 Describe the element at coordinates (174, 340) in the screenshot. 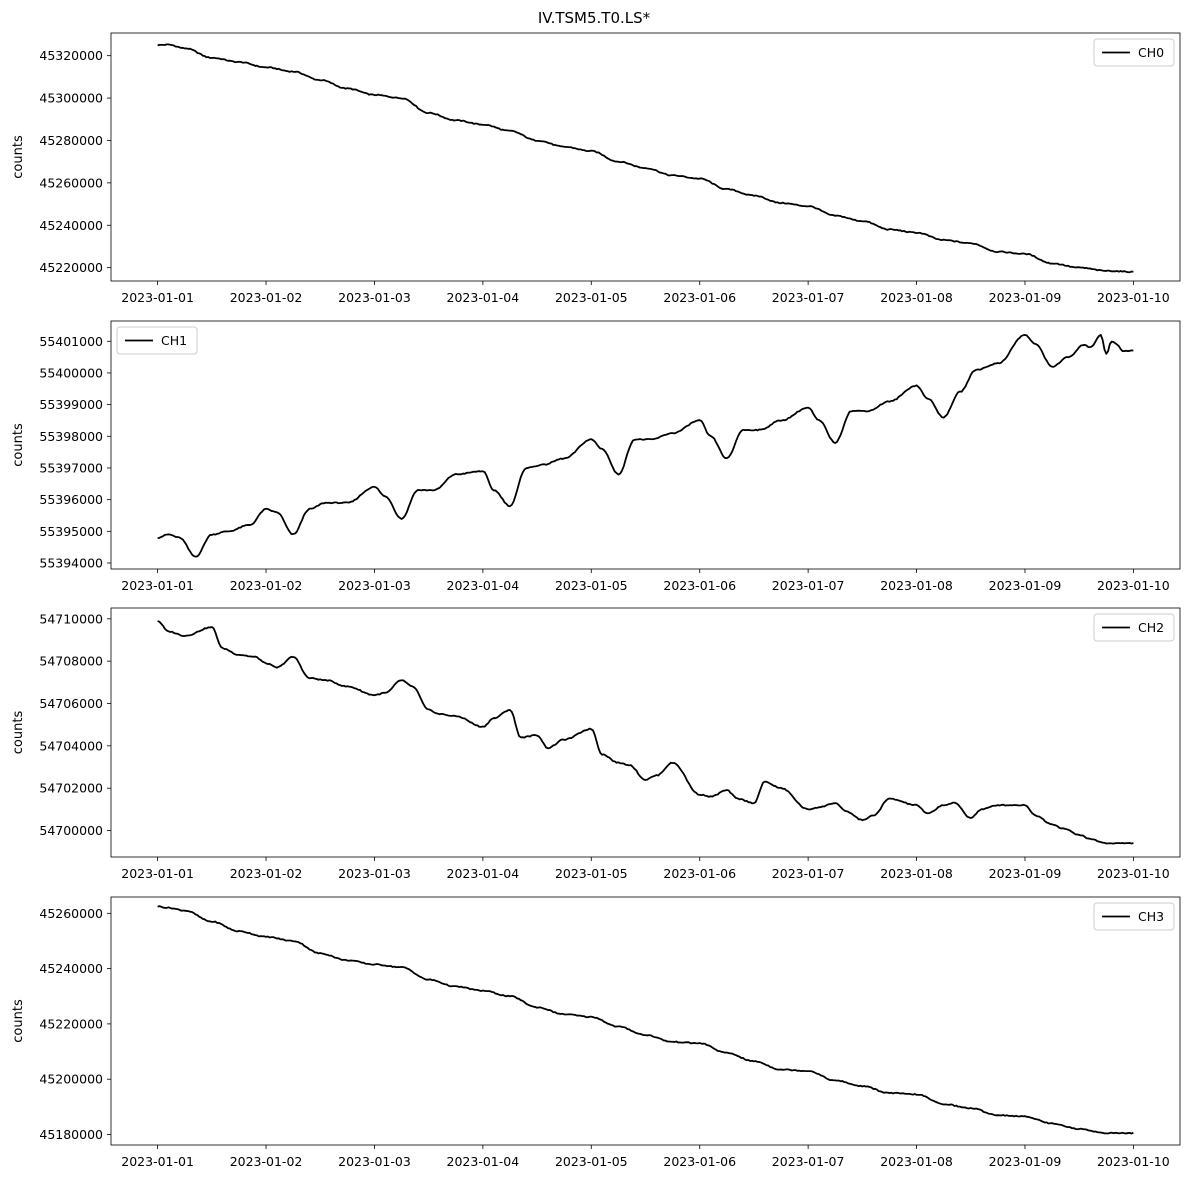

I see `legend-label: CH1` at that location.